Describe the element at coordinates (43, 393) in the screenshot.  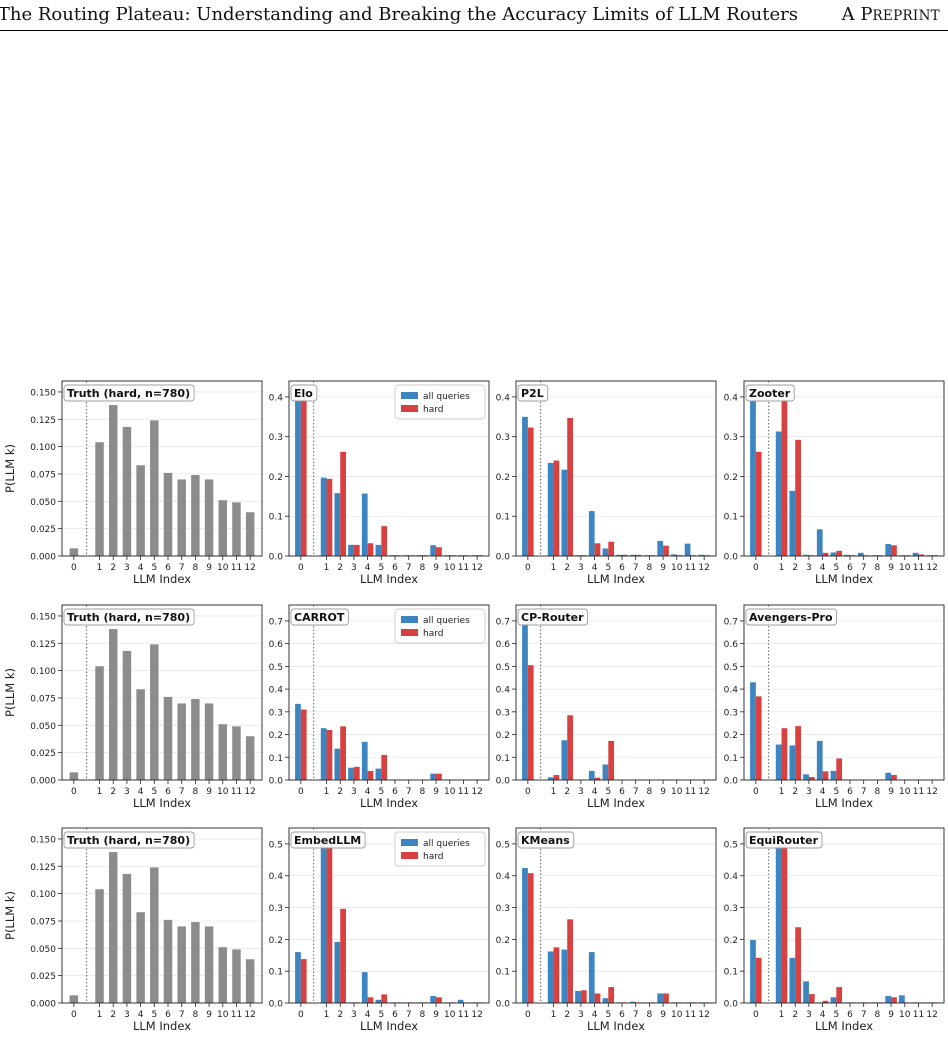
I see `y-tick-label: 0.150` at that location.